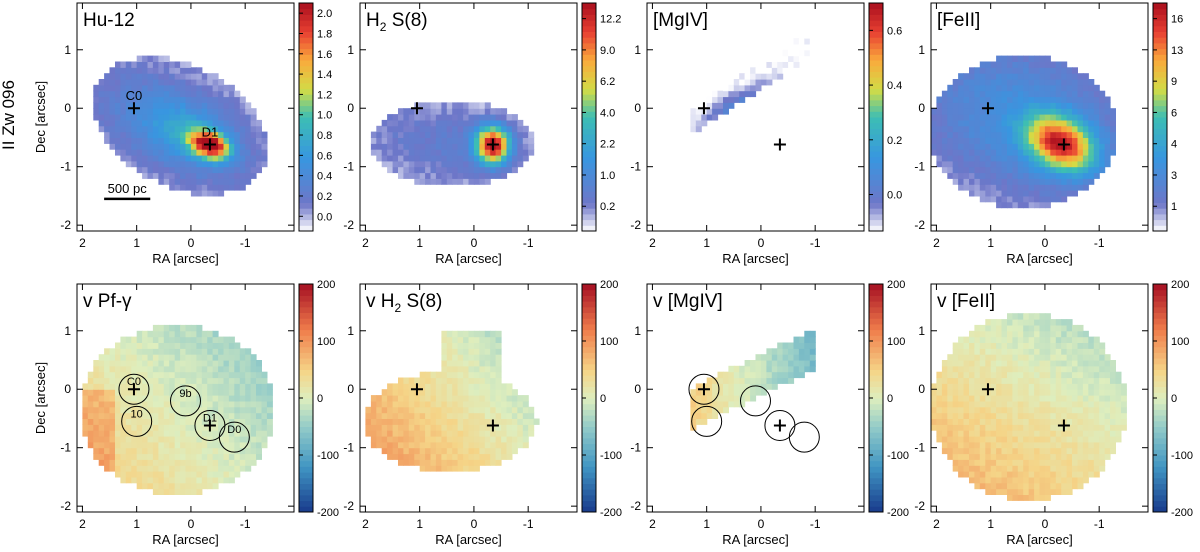 The height and width of the screenshot is (552, 1200). What do you see at coordinates (637, 331) in the screenshot?
I see `y-tick-label: 1` at bounding box center [637, 331].